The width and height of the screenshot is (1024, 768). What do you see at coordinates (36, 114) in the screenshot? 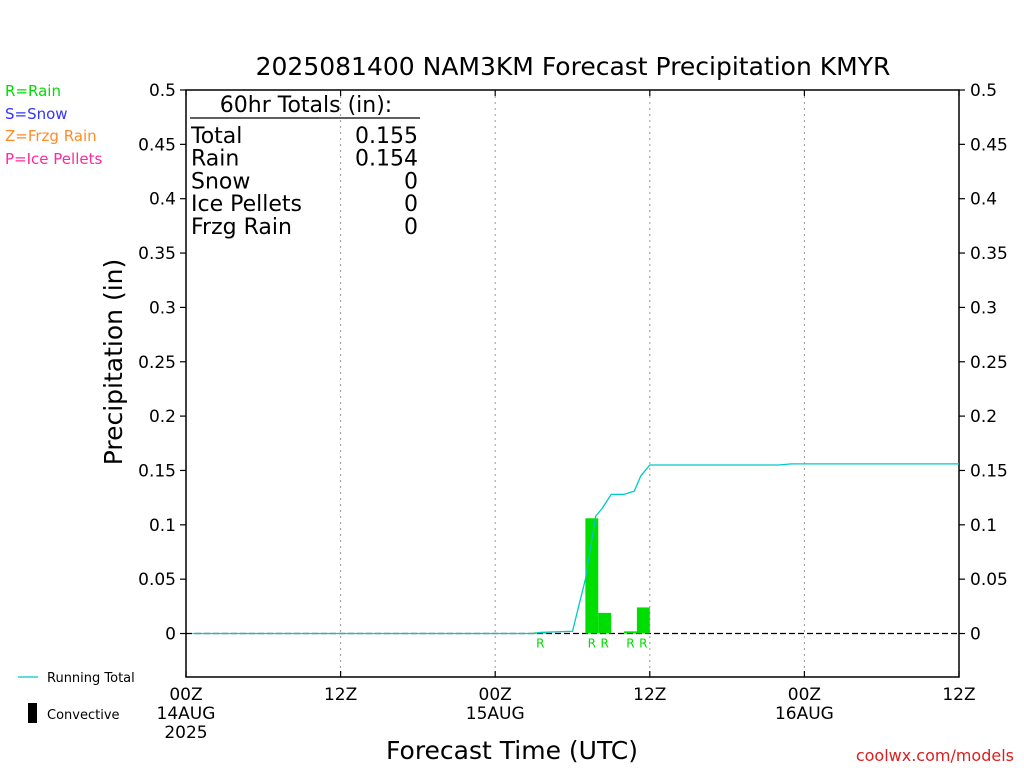
I see `legend-snow: S=Snow` at bounding box center [36, 114].